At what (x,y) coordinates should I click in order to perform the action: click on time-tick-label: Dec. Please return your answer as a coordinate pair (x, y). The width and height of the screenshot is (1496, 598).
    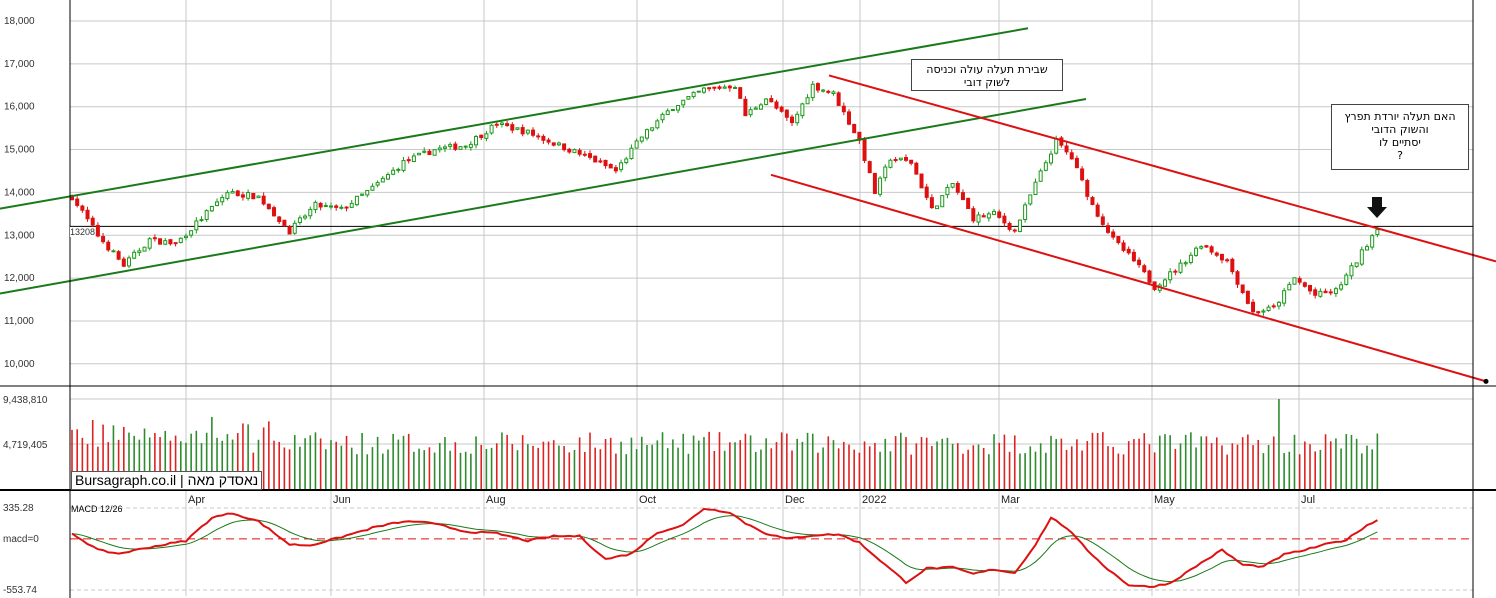
    Looking at the image, I should click on (795, 500).